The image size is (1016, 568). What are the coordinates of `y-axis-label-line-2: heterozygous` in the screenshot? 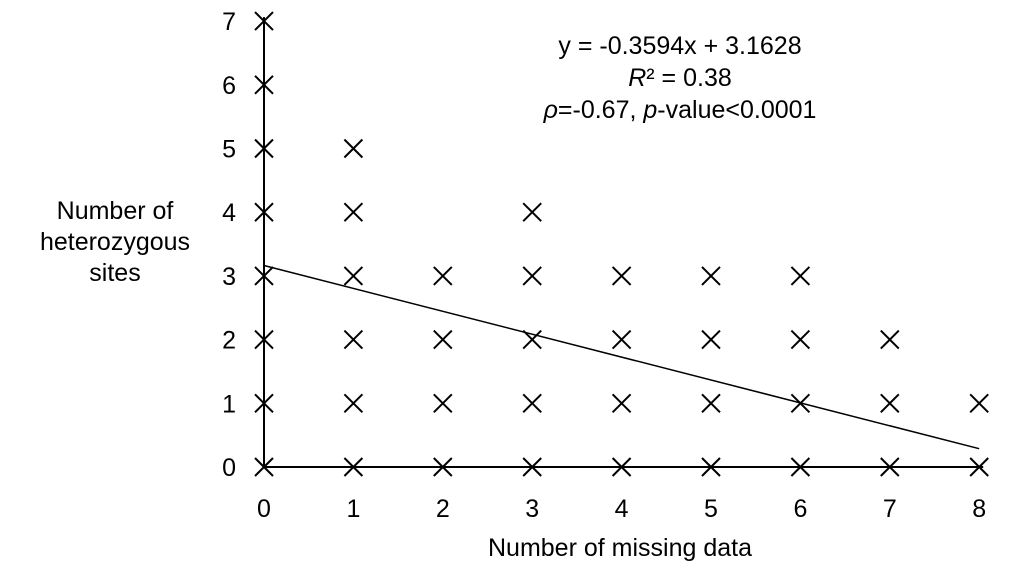 It's located at (115, 242).